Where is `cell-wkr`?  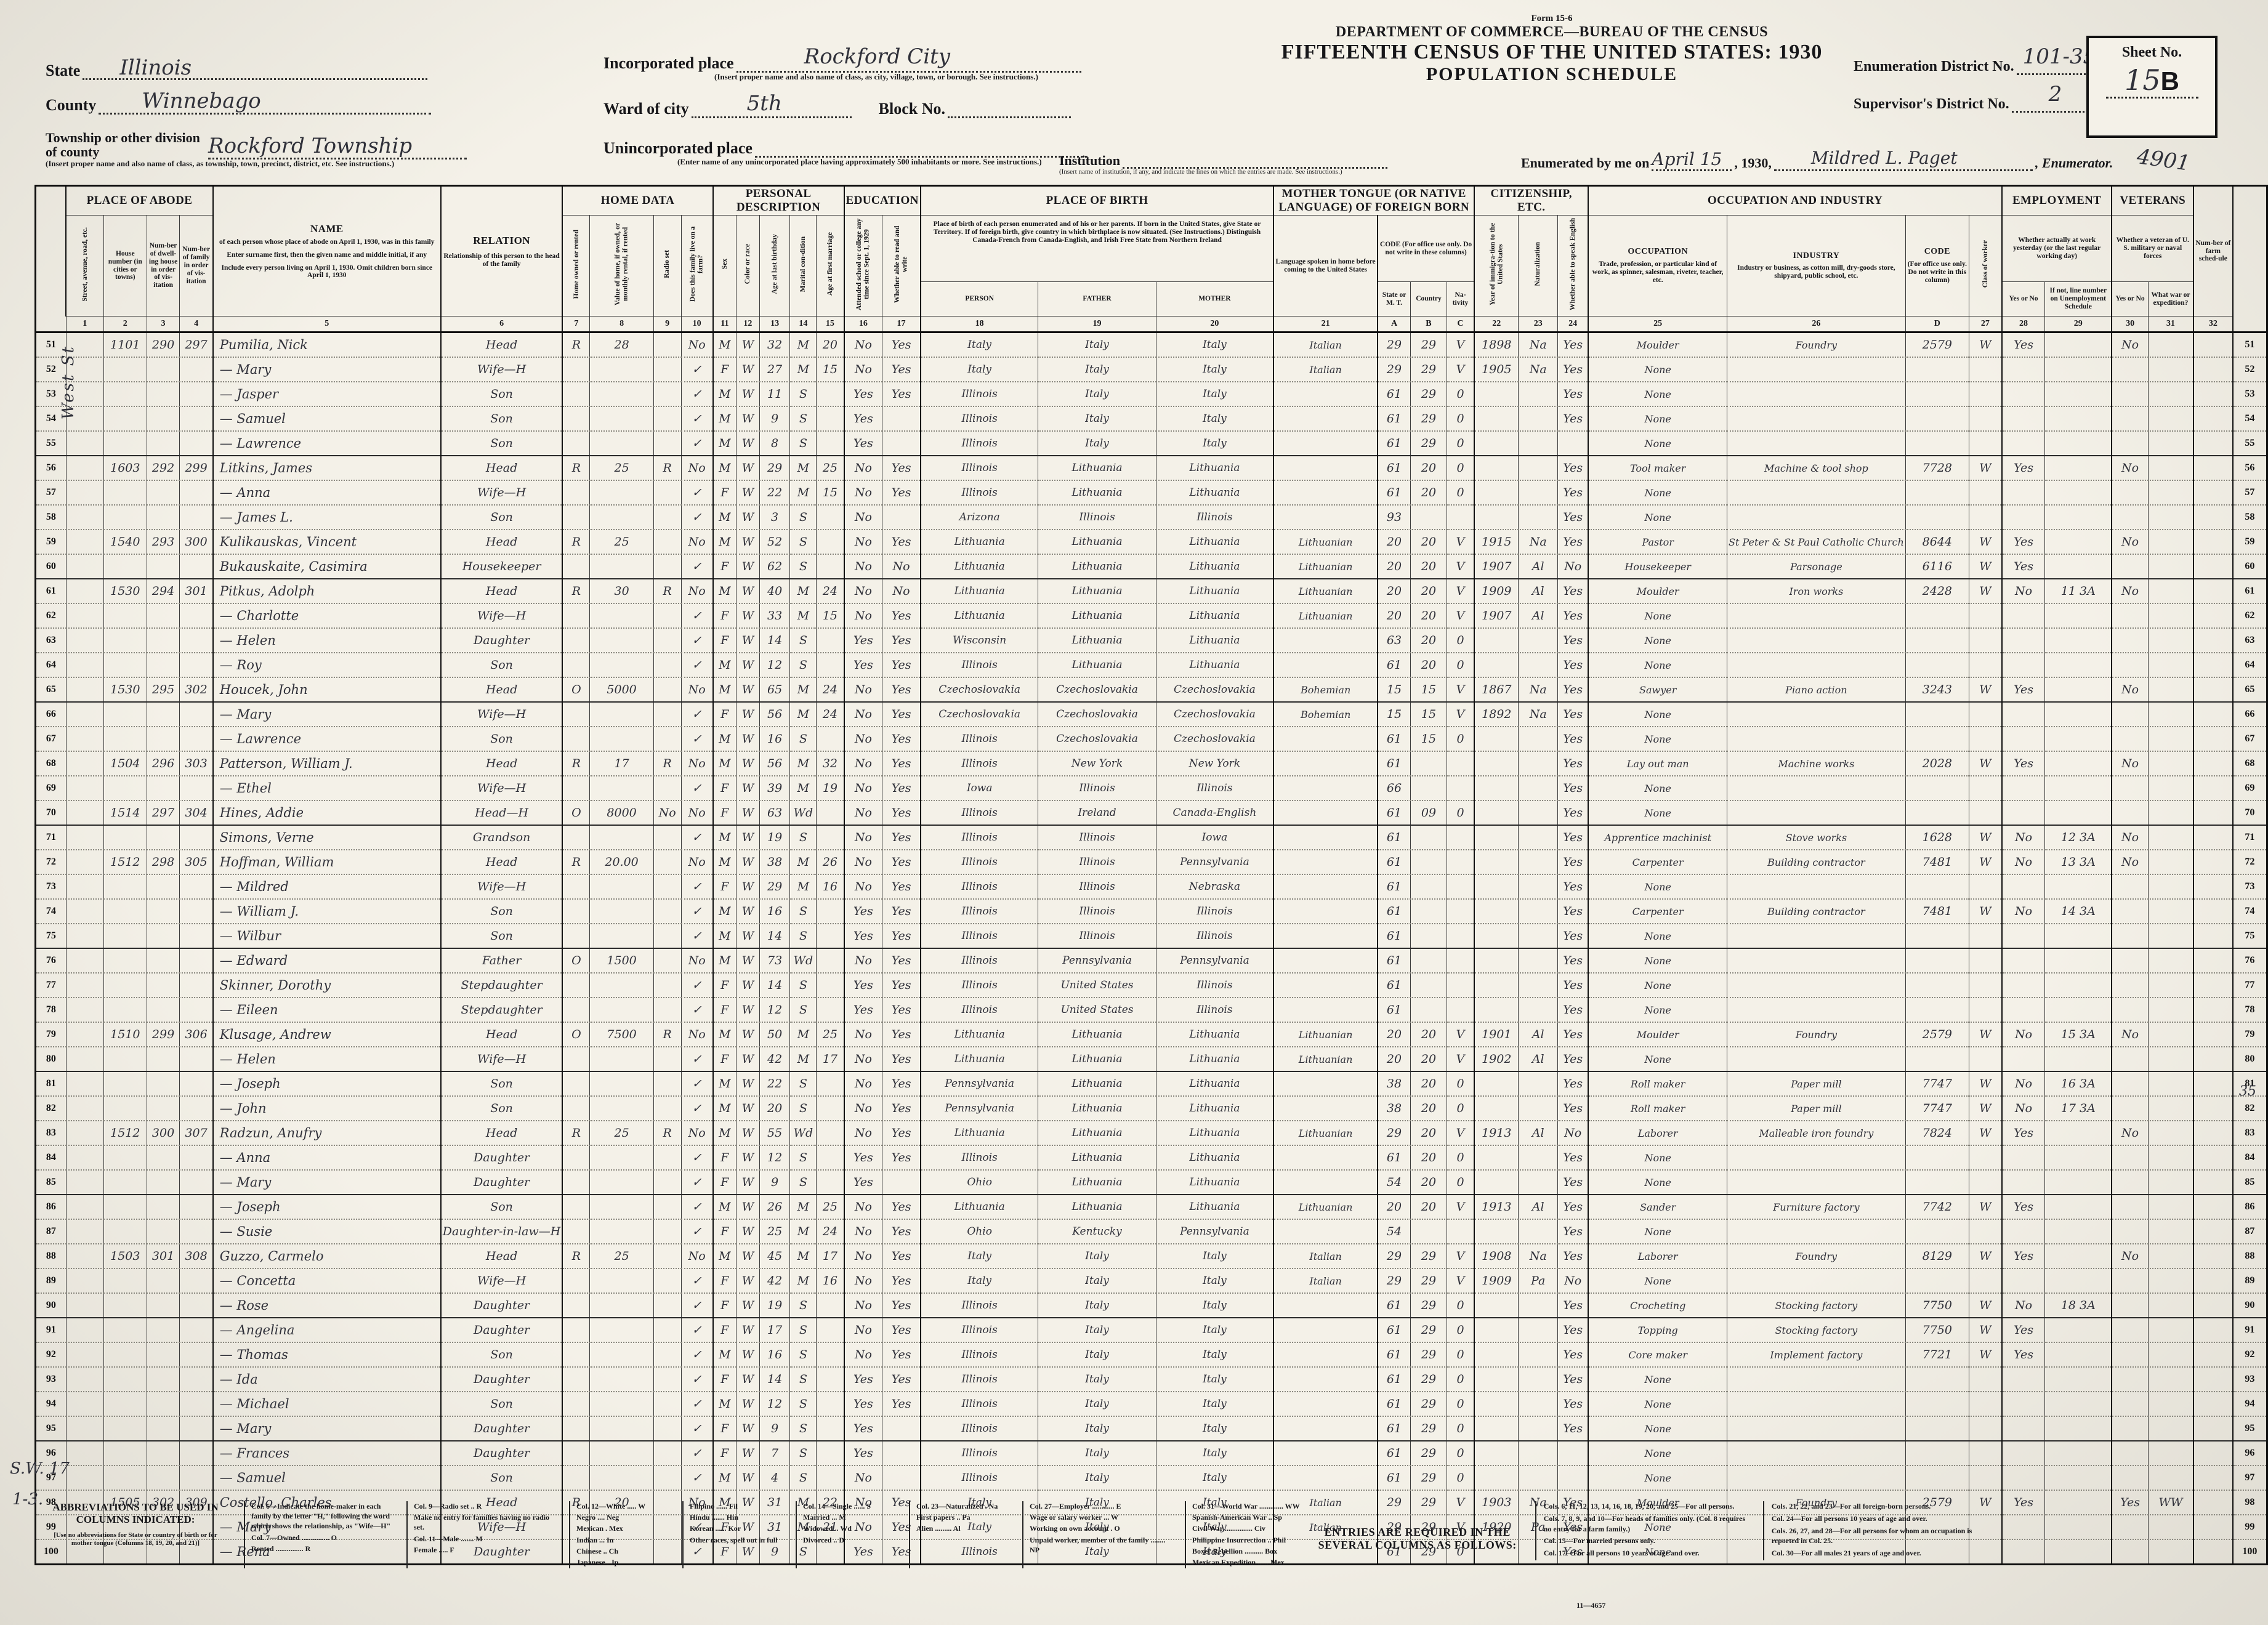 cell-wkr is located at coordinates (1986, 715).